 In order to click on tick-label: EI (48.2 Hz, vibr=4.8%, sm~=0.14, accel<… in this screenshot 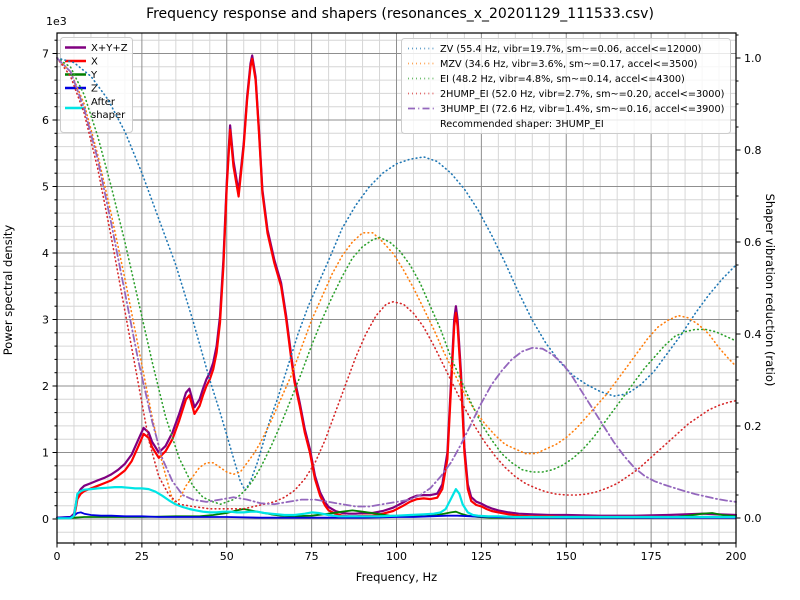, I will do `click(562, 79)`.